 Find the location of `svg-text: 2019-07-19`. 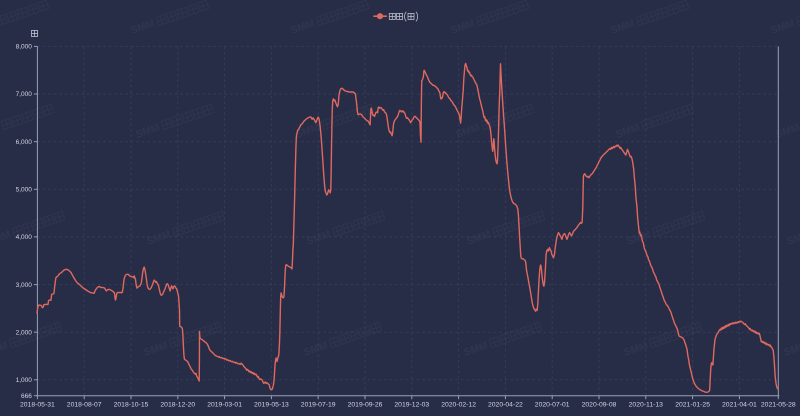

svg-text: 2019-07-19 is located at coordinates (318, 404).